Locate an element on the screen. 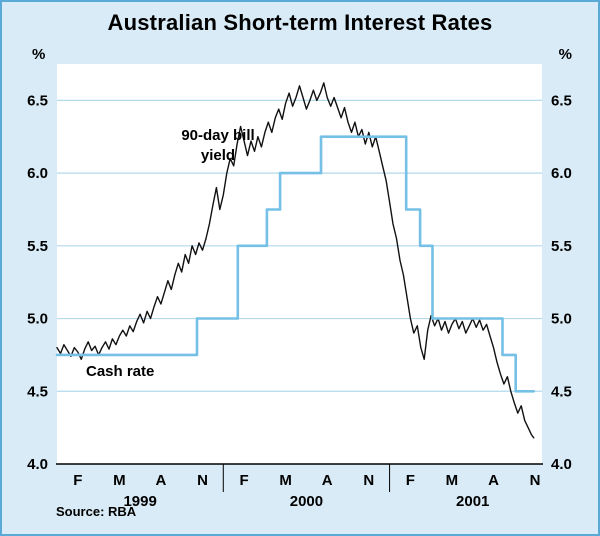  y-tick-label-right: 5.0 is located at coordinates (561, 319).